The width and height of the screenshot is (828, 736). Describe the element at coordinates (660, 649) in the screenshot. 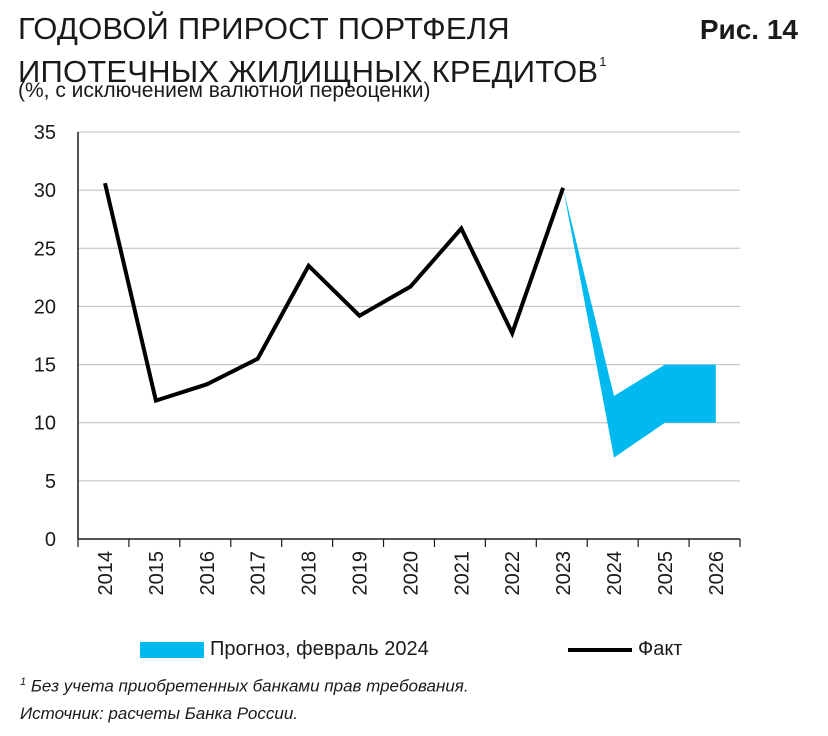

I see `legend-fact-label: Факт` at that location.